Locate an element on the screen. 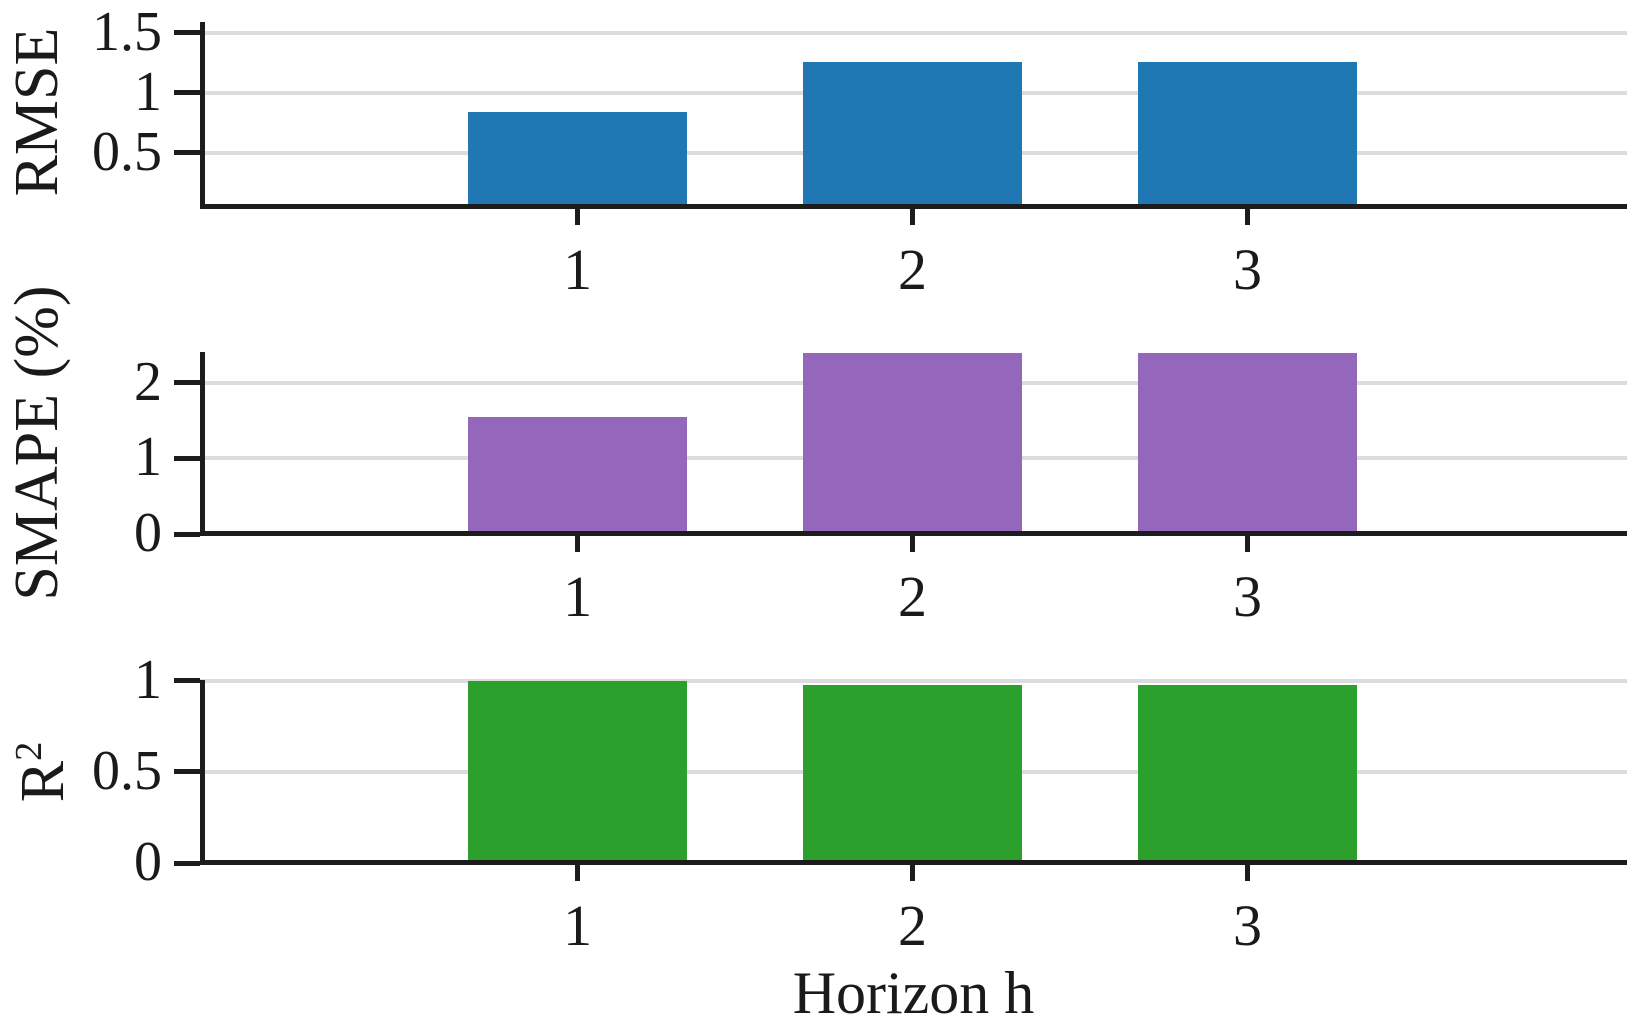 This screenshot has height=1033, width=1643. y-tick-label: 2 is located at coordinates (148, 381).